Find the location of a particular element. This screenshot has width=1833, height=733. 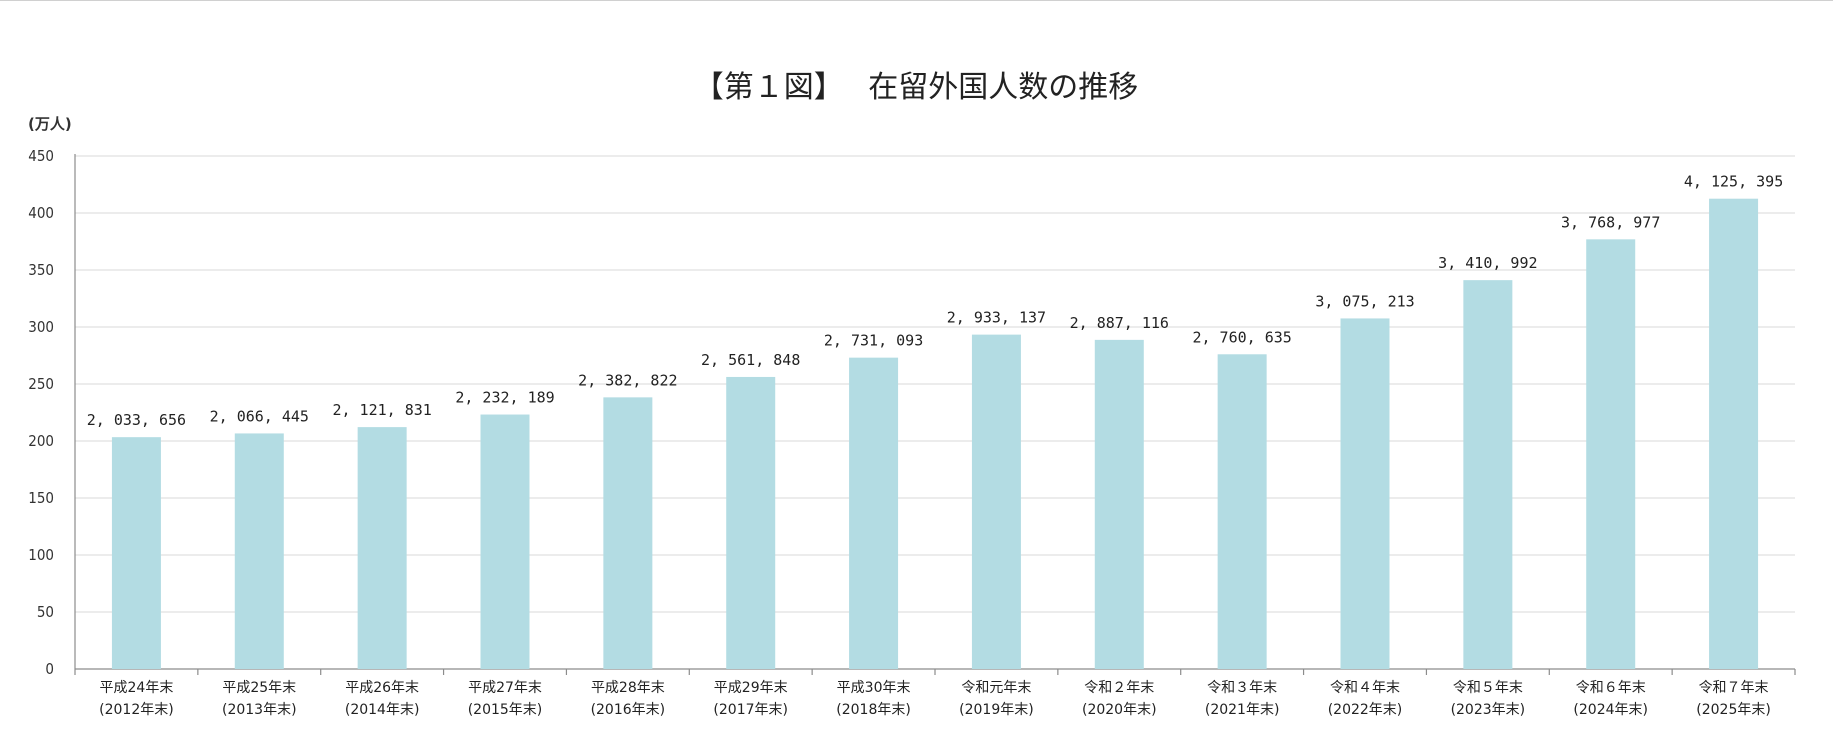

chart-title: 【第１図】 在留外国人数の推移 is located at coordinates (916, 87).